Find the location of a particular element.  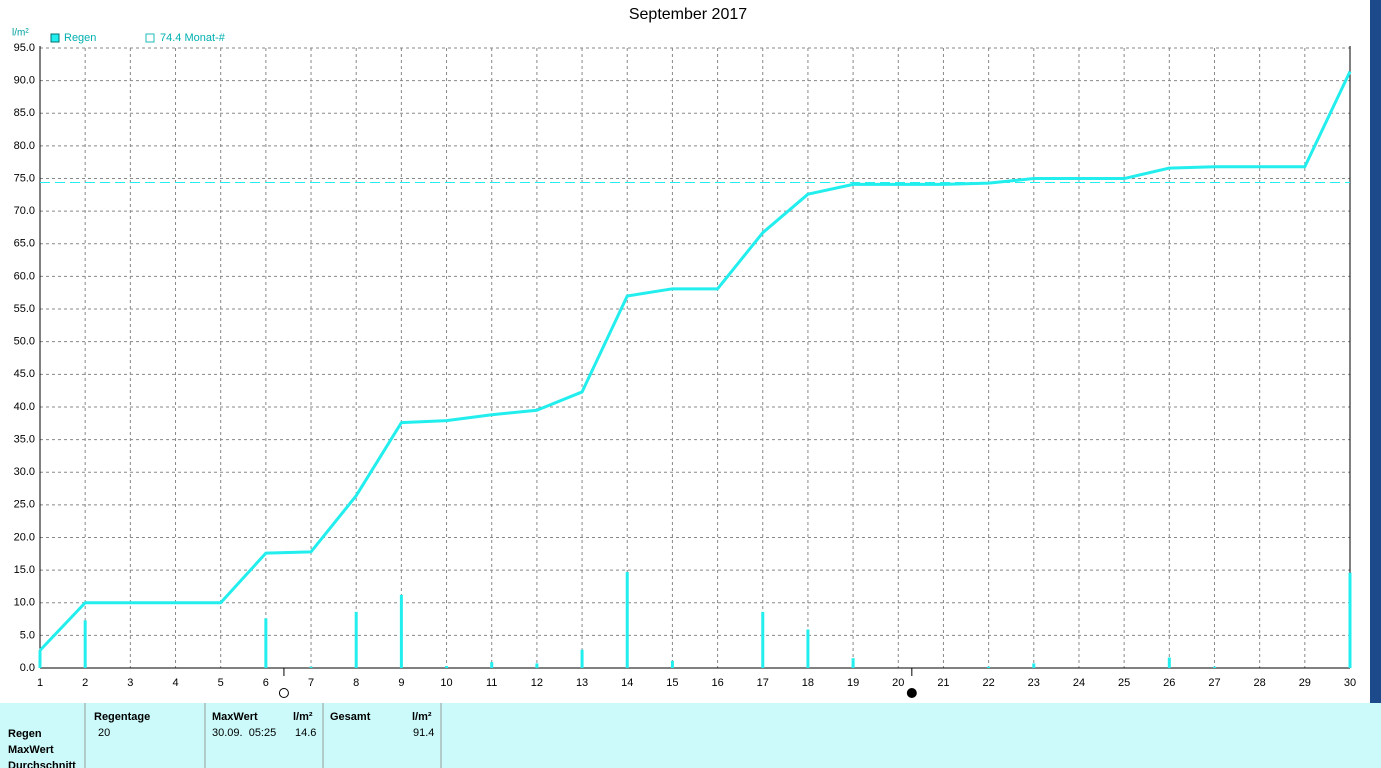

y-tick-label: 15.0 is located at coordinates (24, 570).